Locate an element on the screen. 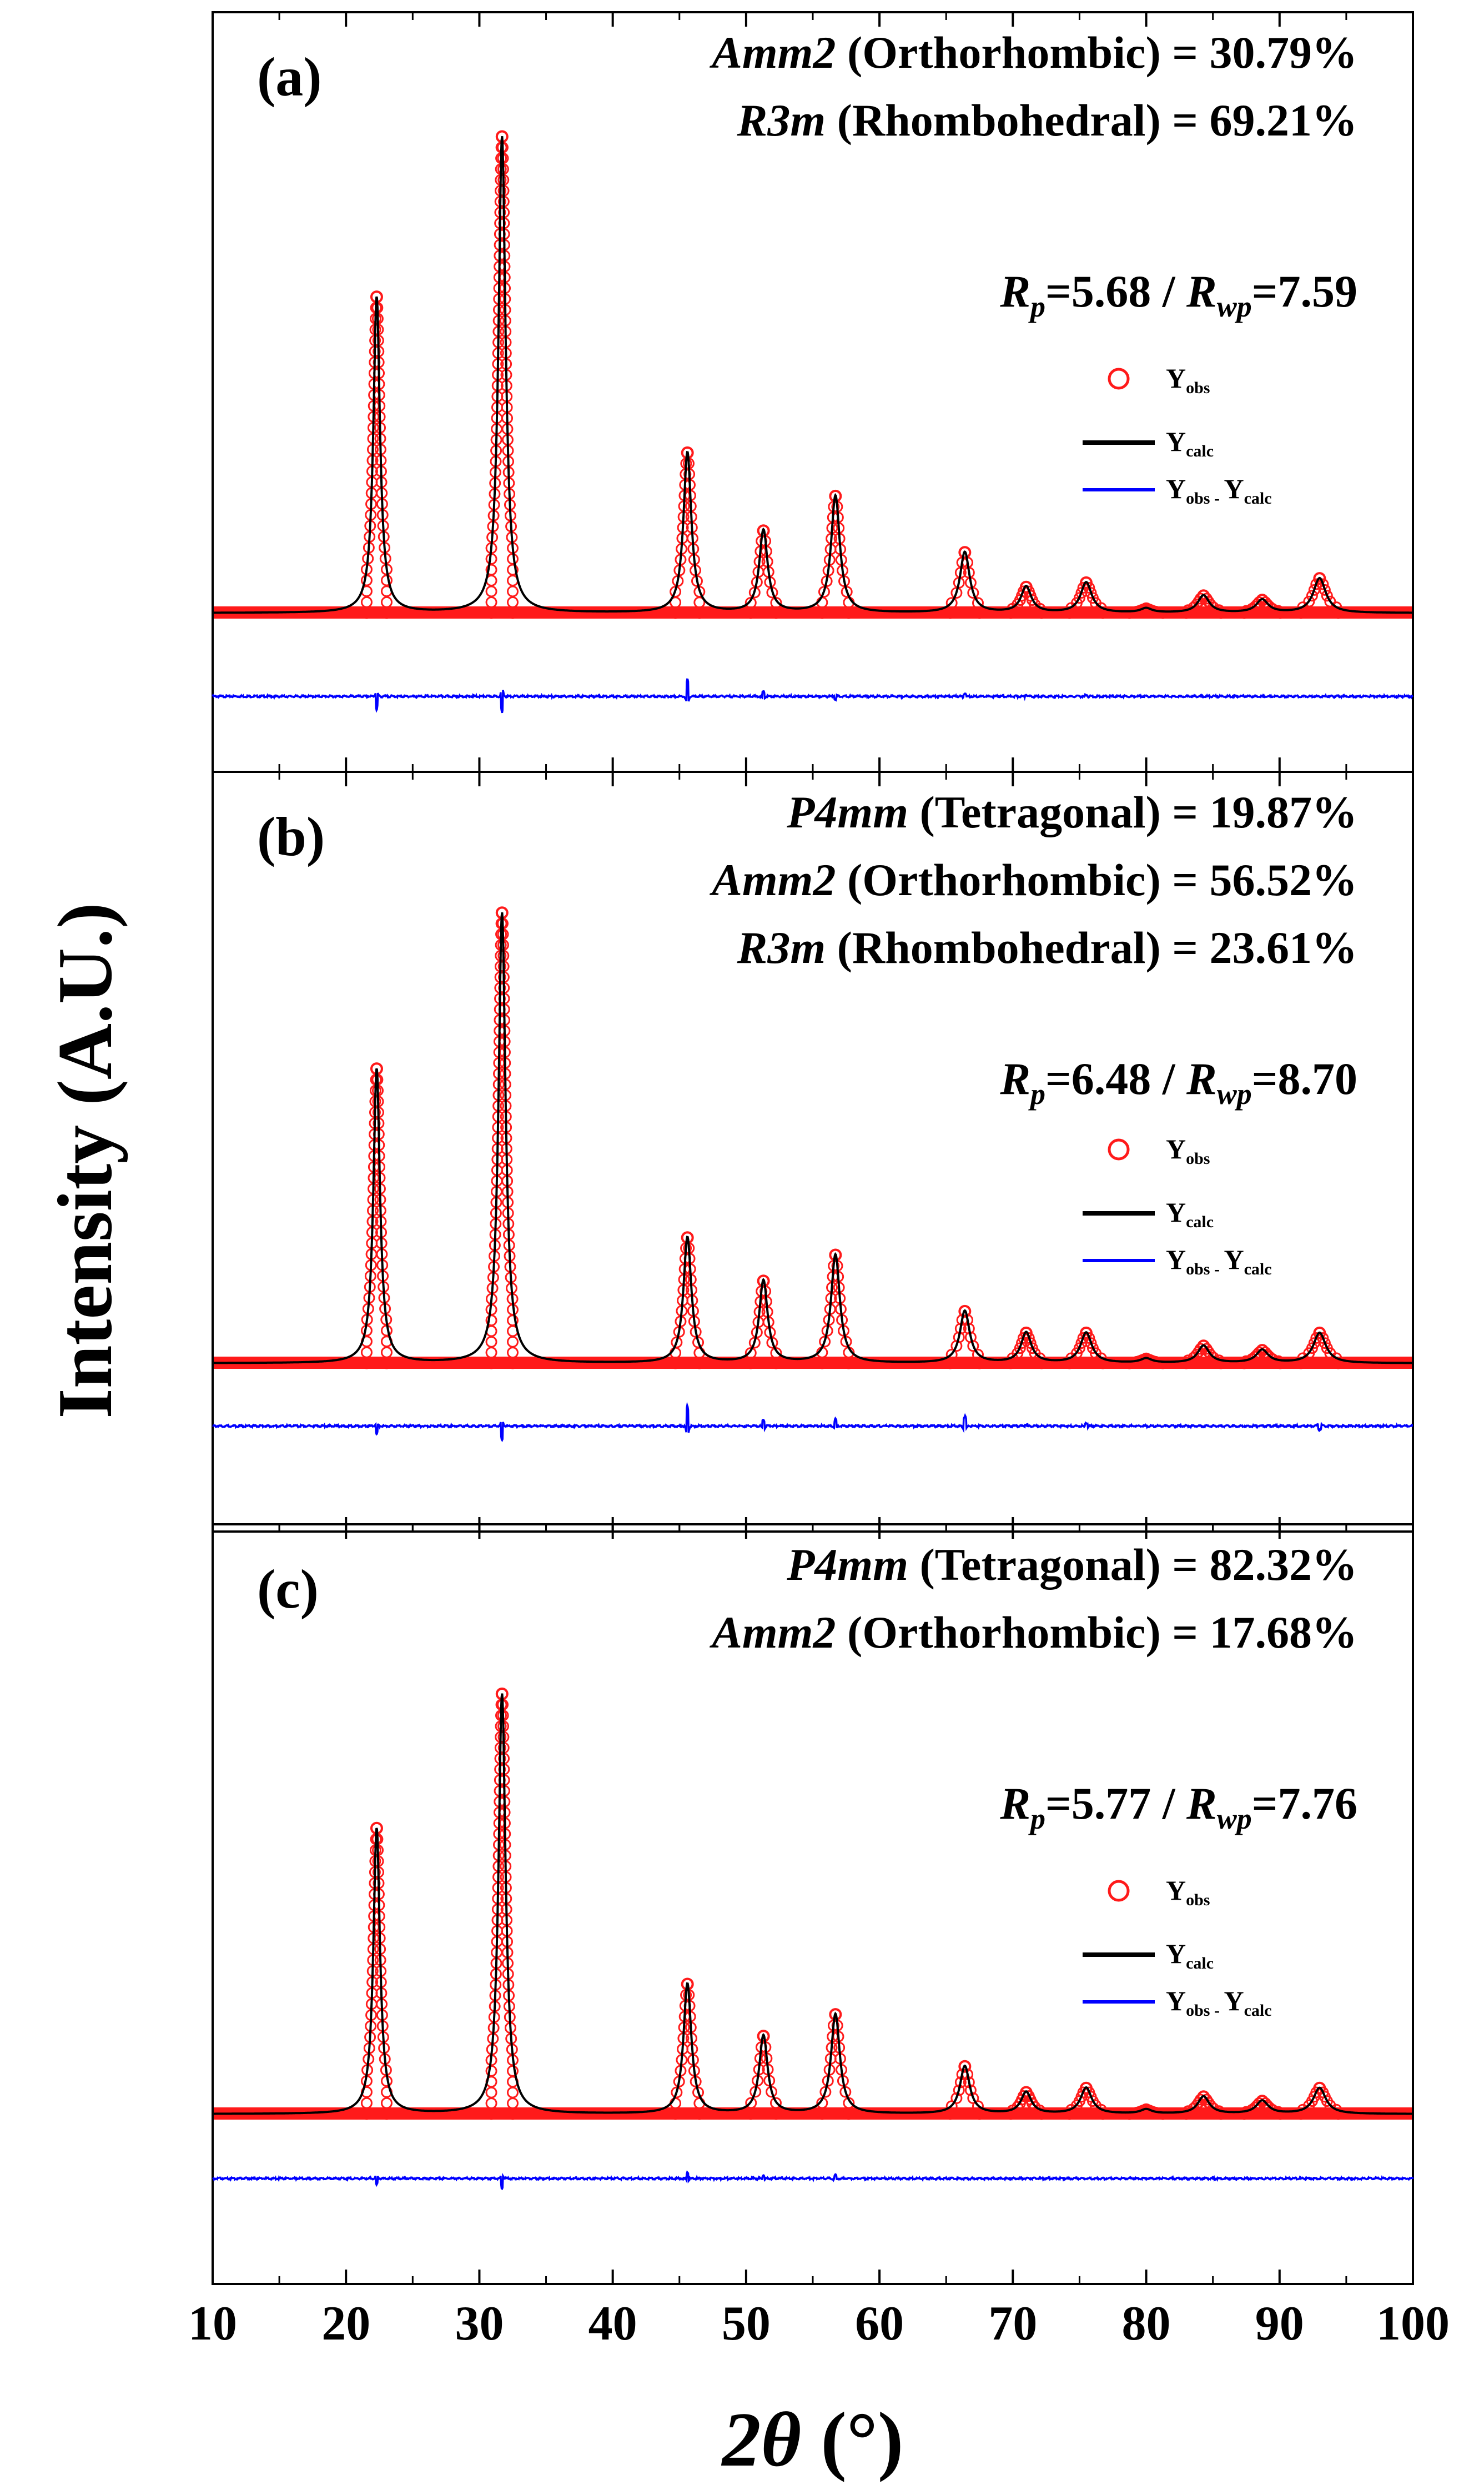 The height and width of the screenshot is (2490, 1484). space-group: Amm2 is located at coordinates (772, 880).